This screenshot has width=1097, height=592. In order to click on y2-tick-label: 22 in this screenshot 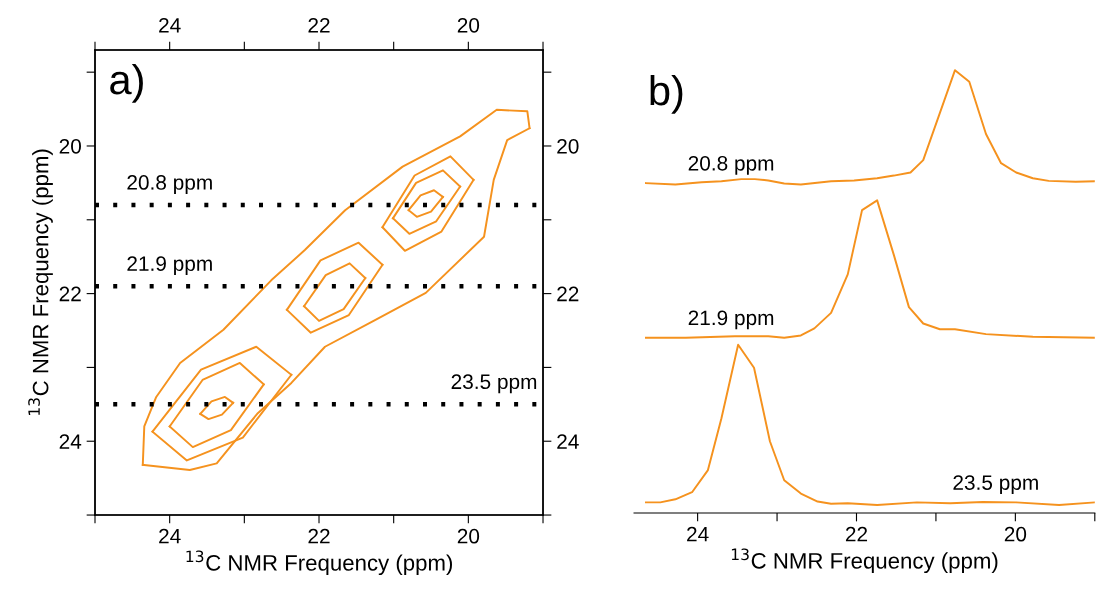, I will do `click(568, 294)`.